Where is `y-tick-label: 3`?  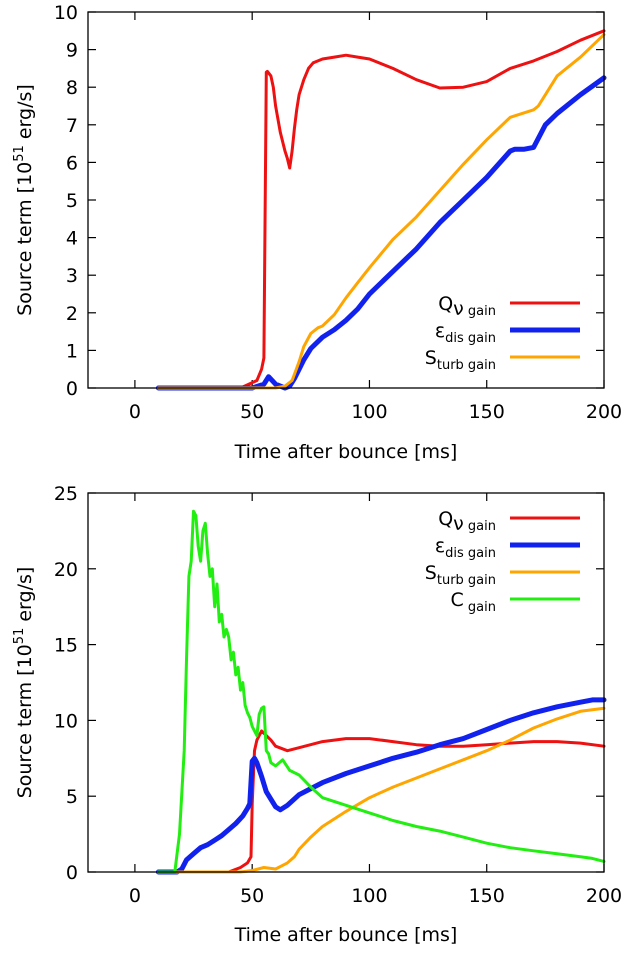 y-tick-label: 3 is located at coordinates (72, 276).